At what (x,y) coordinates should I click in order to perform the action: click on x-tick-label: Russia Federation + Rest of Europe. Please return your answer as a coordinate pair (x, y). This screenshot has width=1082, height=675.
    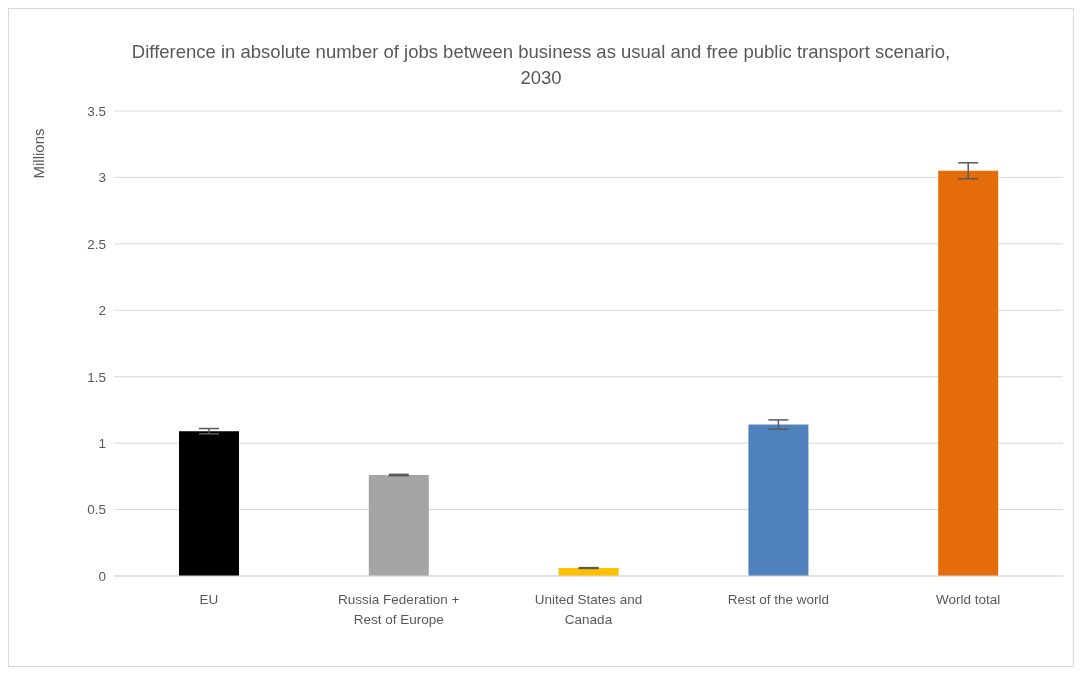
    Looking at the image, I should click on (399, 609).